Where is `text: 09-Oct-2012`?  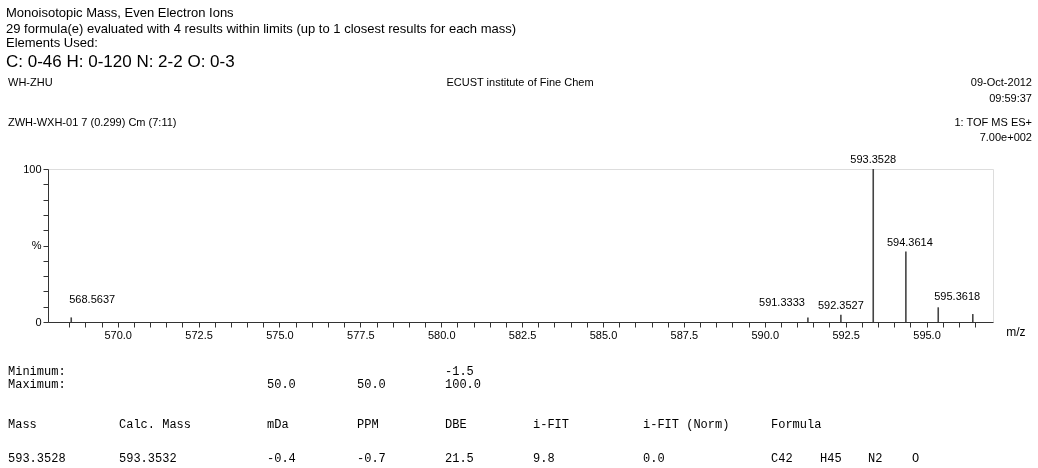 text: 09-Oct-2012 is located at coordinates (1001, 82).